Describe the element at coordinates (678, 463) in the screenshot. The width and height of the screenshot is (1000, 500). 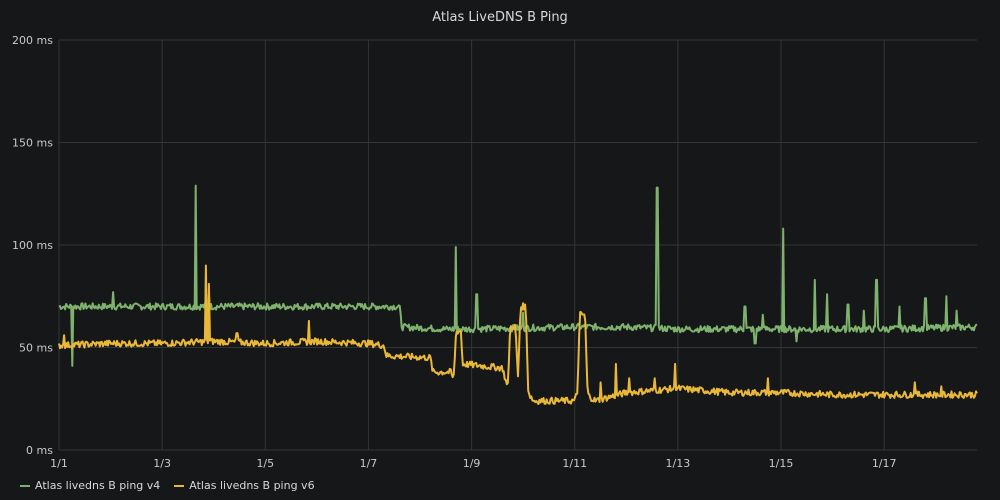
I see `x-tick-label: 1/13` at that location.